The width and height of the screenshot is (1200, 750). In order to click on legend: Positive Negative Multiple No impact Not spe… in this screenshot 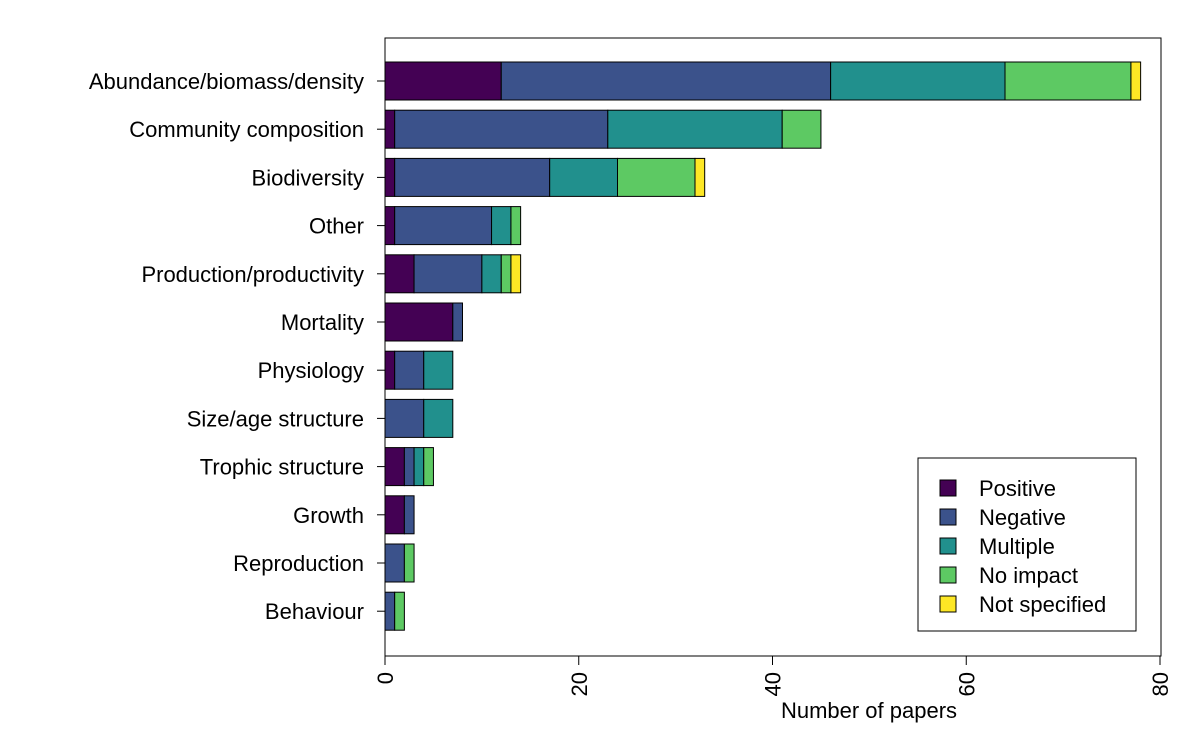, I will do `click(1027, 544)`.